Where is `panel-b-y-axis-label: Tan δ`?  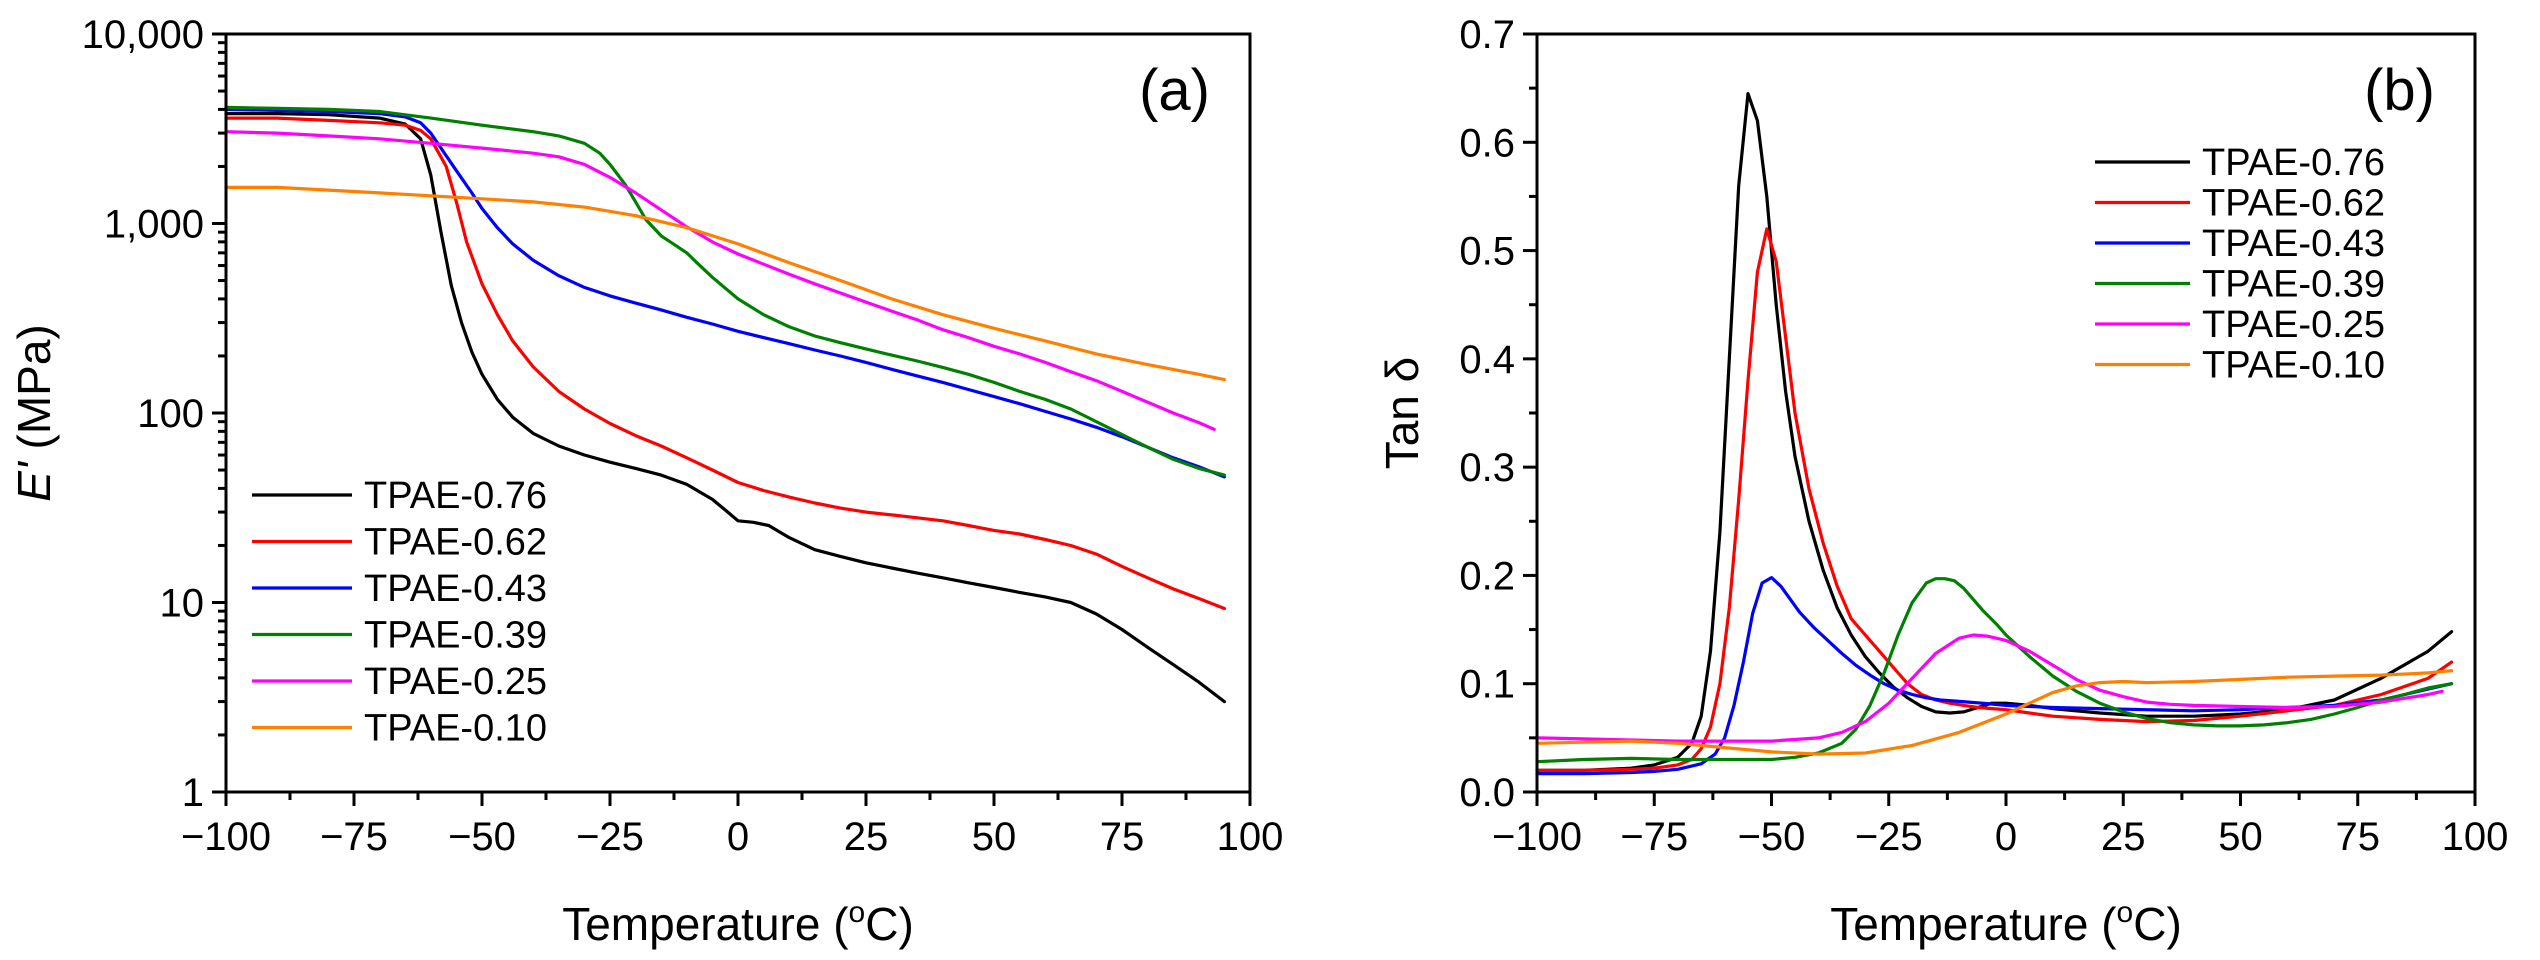
panel-b-y-axis-label: Tan δ is located at coordinates (1402, 413).